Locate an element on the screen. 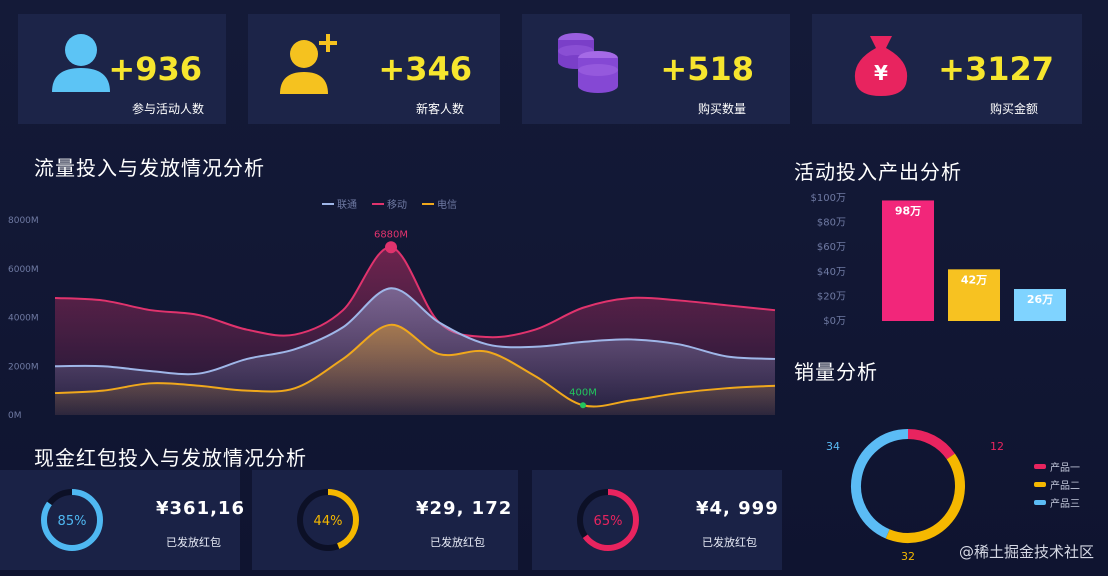 Image resolution: width=1108 pixels, height=576 pixels. kpi-value: +936 is located at coordinates (155, 69).